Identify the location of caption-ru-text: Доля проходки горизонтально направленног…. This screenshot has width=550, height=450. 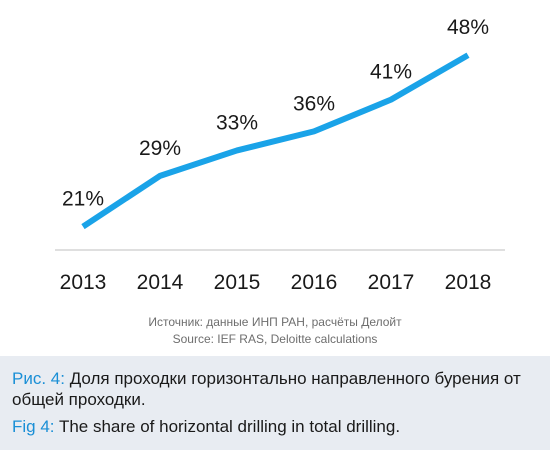
(266, 389).